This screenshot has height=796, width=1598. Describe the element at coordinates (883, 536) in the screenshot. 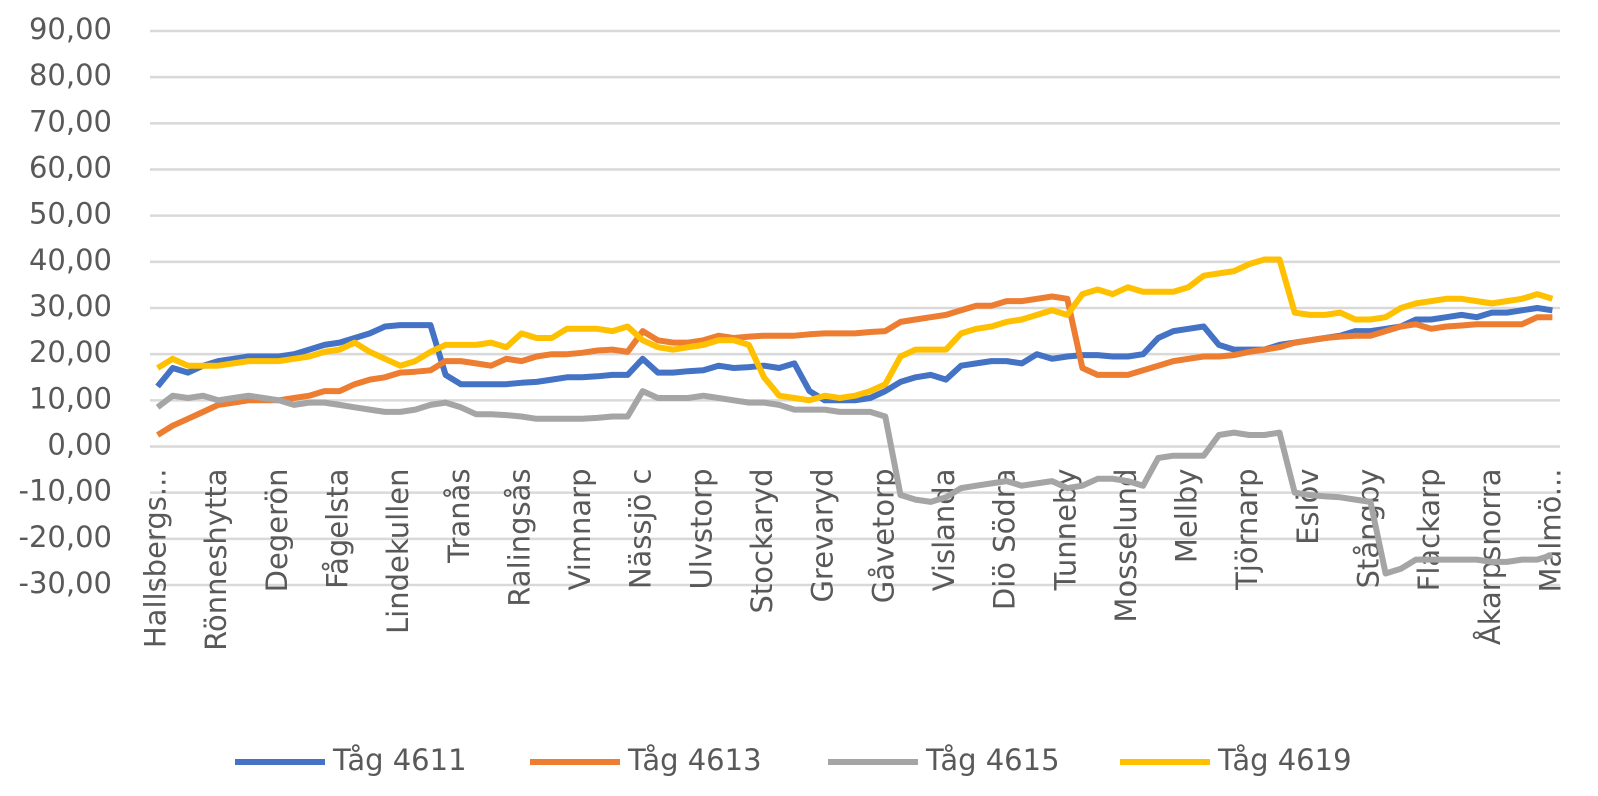

I see `x-tick-label: Gåvetorp` at that location.